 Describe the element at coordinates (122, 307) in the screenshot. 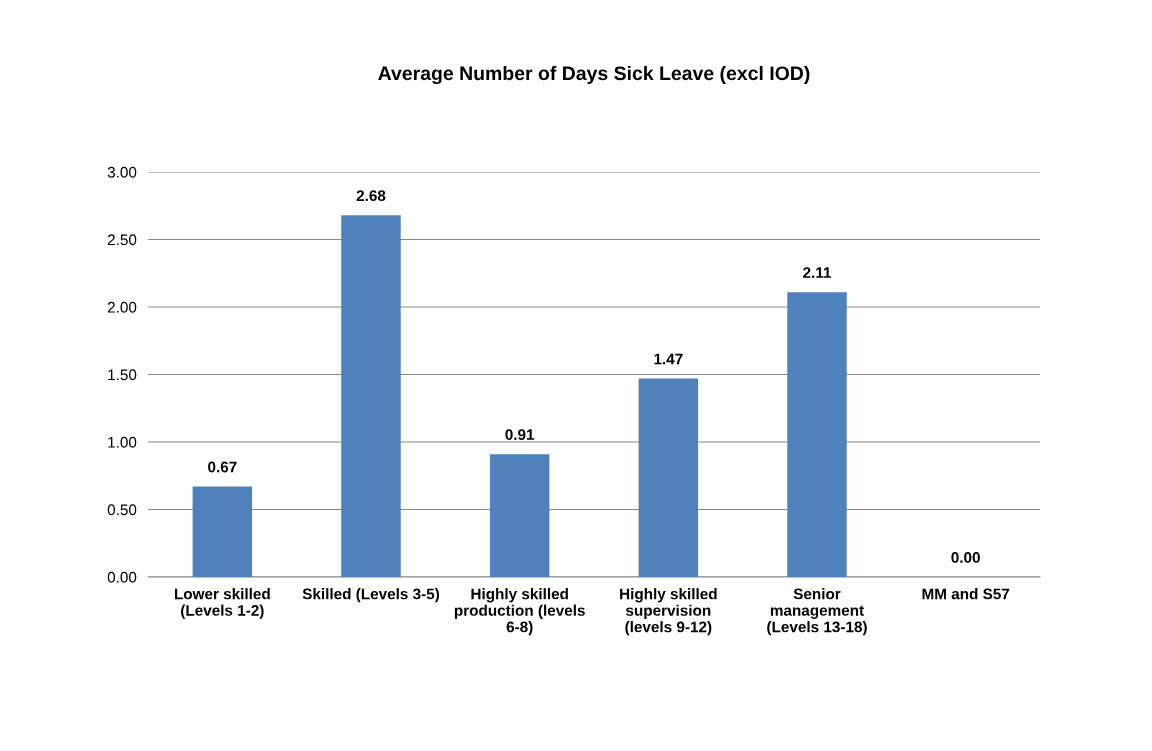

I see `y-tick-label: 2.00` at that location.